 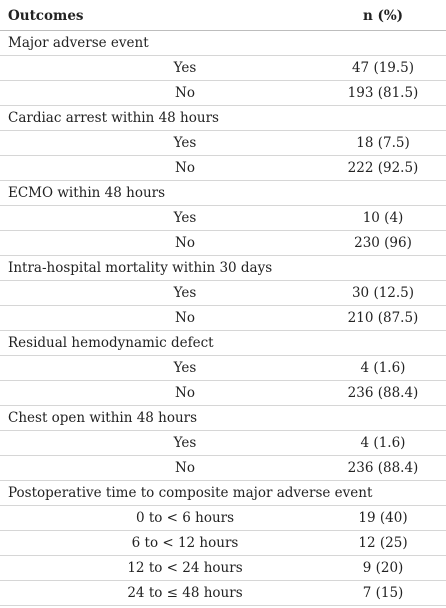 I want to click on outcome-sub-label: 12 to < 24 hours, so click(x=185, y=568).